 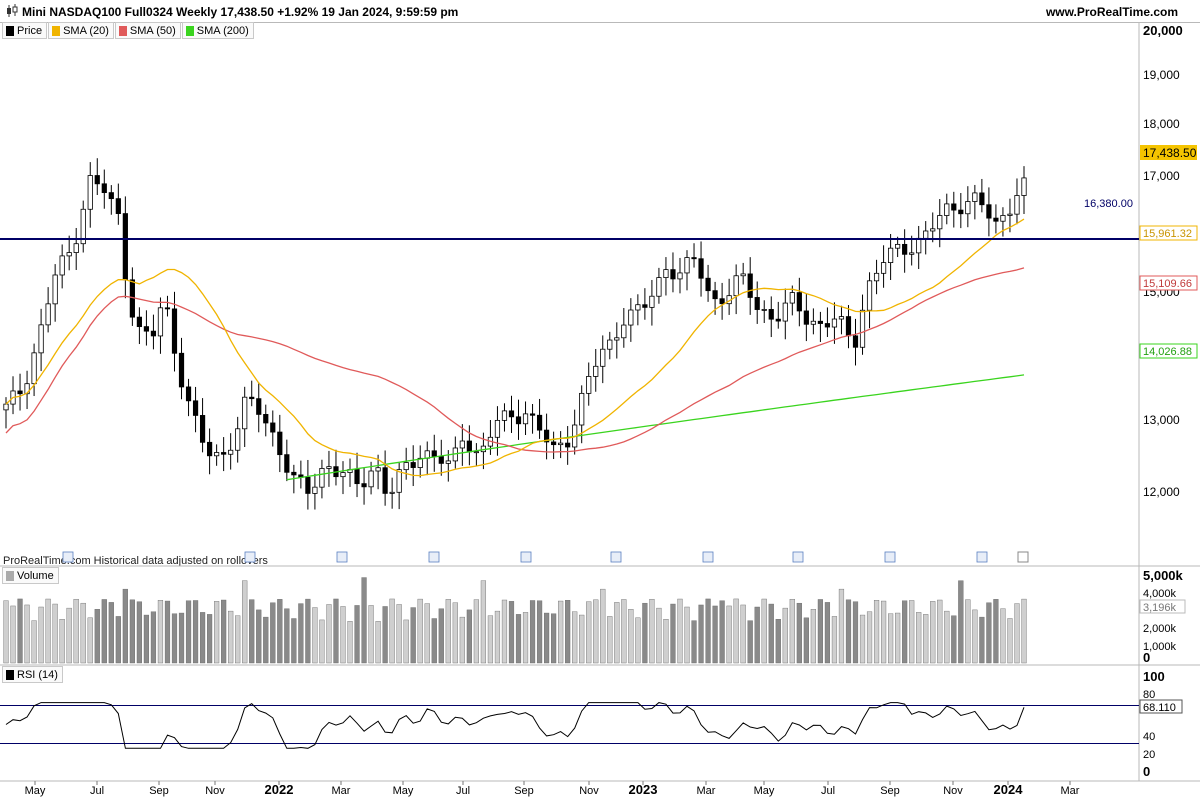 What do you see at coordinates (147, 30) in the screenshot?
I see `legend-sma50: SMA (50)` at bounding box center [147, 30].